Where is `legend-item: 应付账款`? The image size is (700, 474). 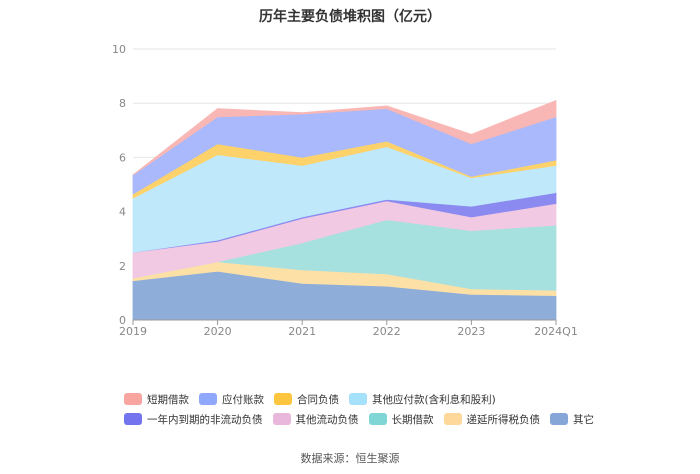 legend-item: 应付账款 is located at coordinates (231, 399).